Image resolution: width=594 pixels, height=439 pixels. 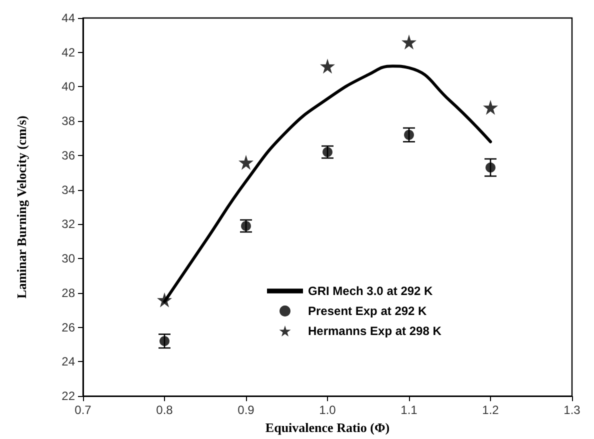 What do you see at coordinates (69, 396) in the screenshot?
I see `y-tick-label: 22` at bounding box center [69, 396].